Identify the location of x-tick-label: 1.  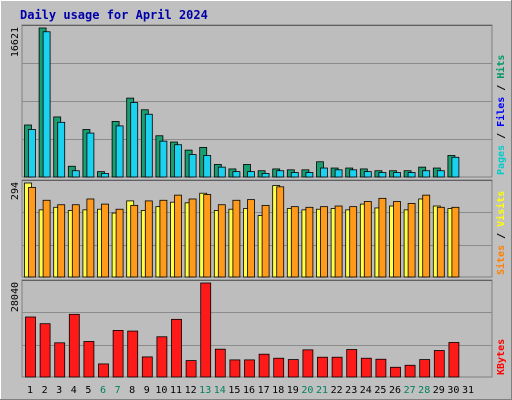
(30, 390).